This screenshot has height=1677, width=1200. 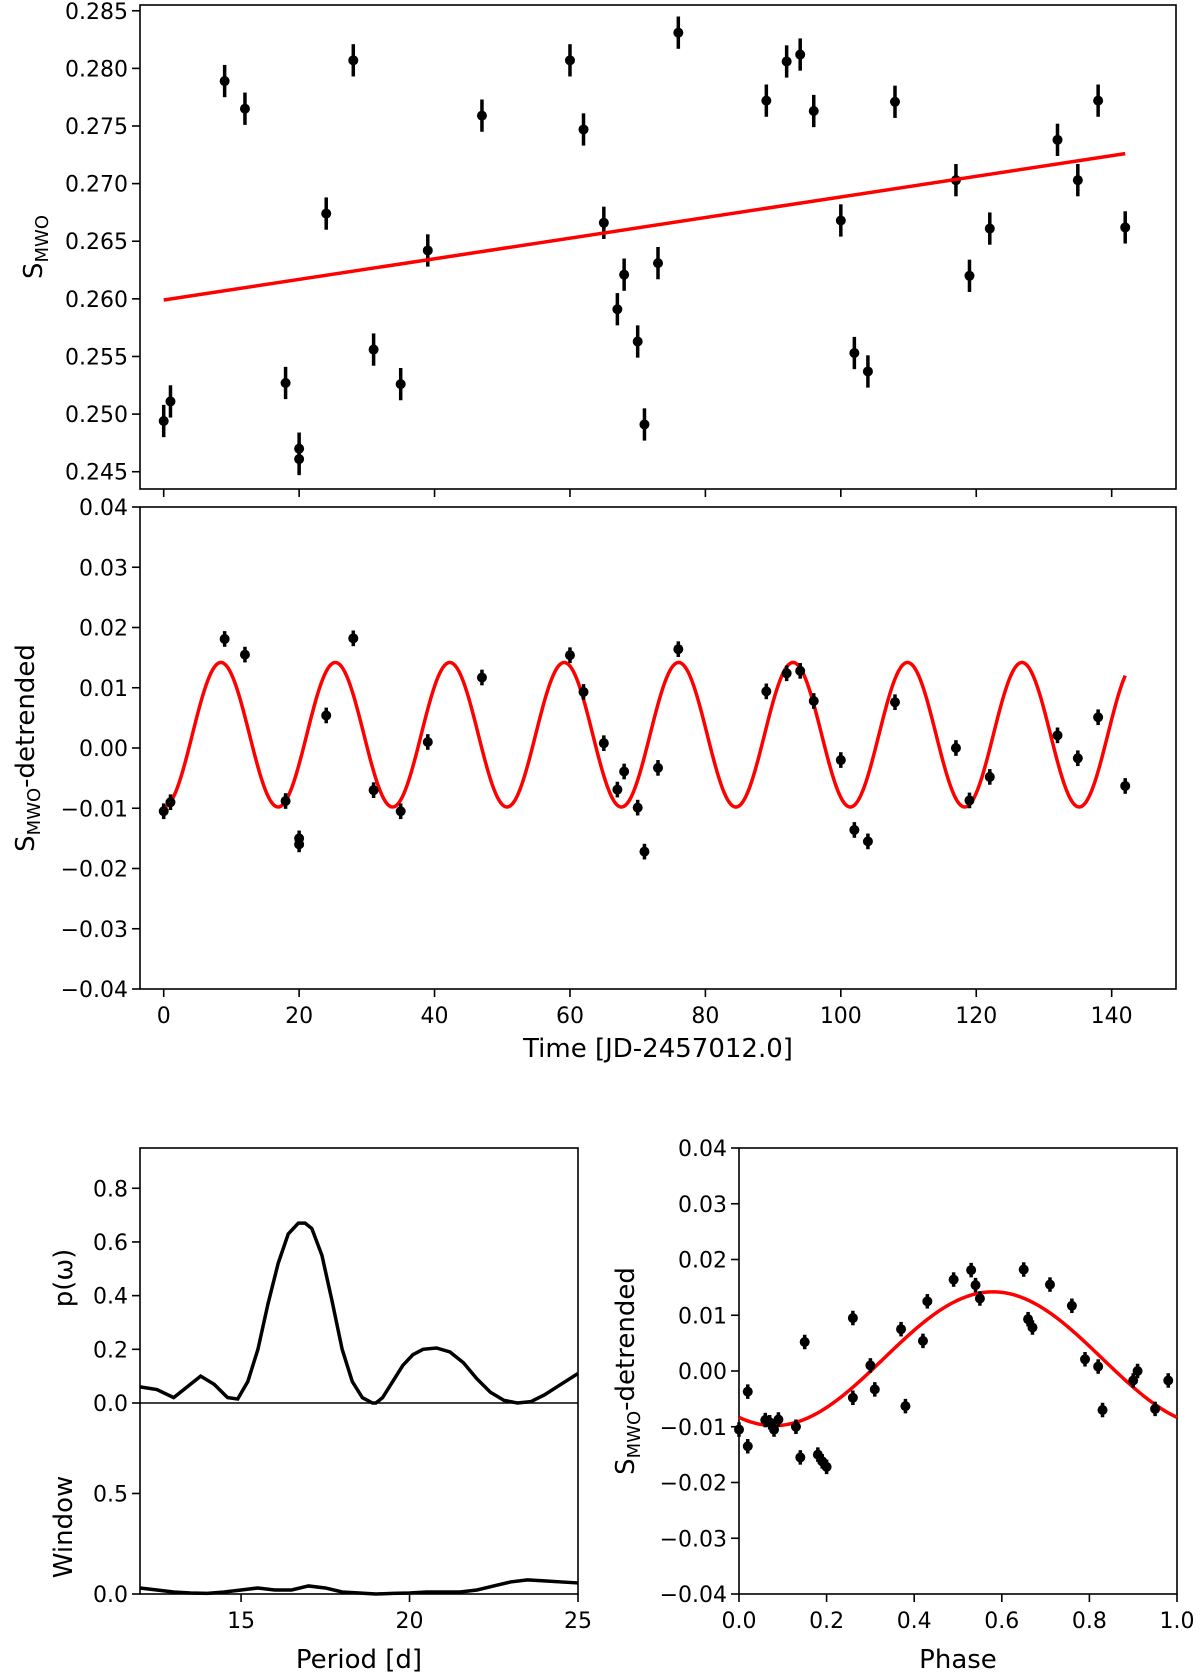 I want to click on middle-ytick-label: 0.04, so click(x=103, y=508).